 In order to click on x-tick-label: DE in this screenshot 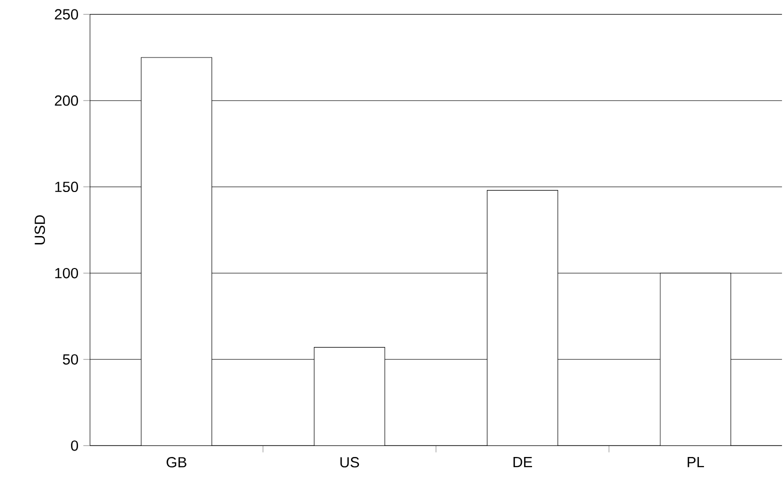, I will do `click(523, 462)`.